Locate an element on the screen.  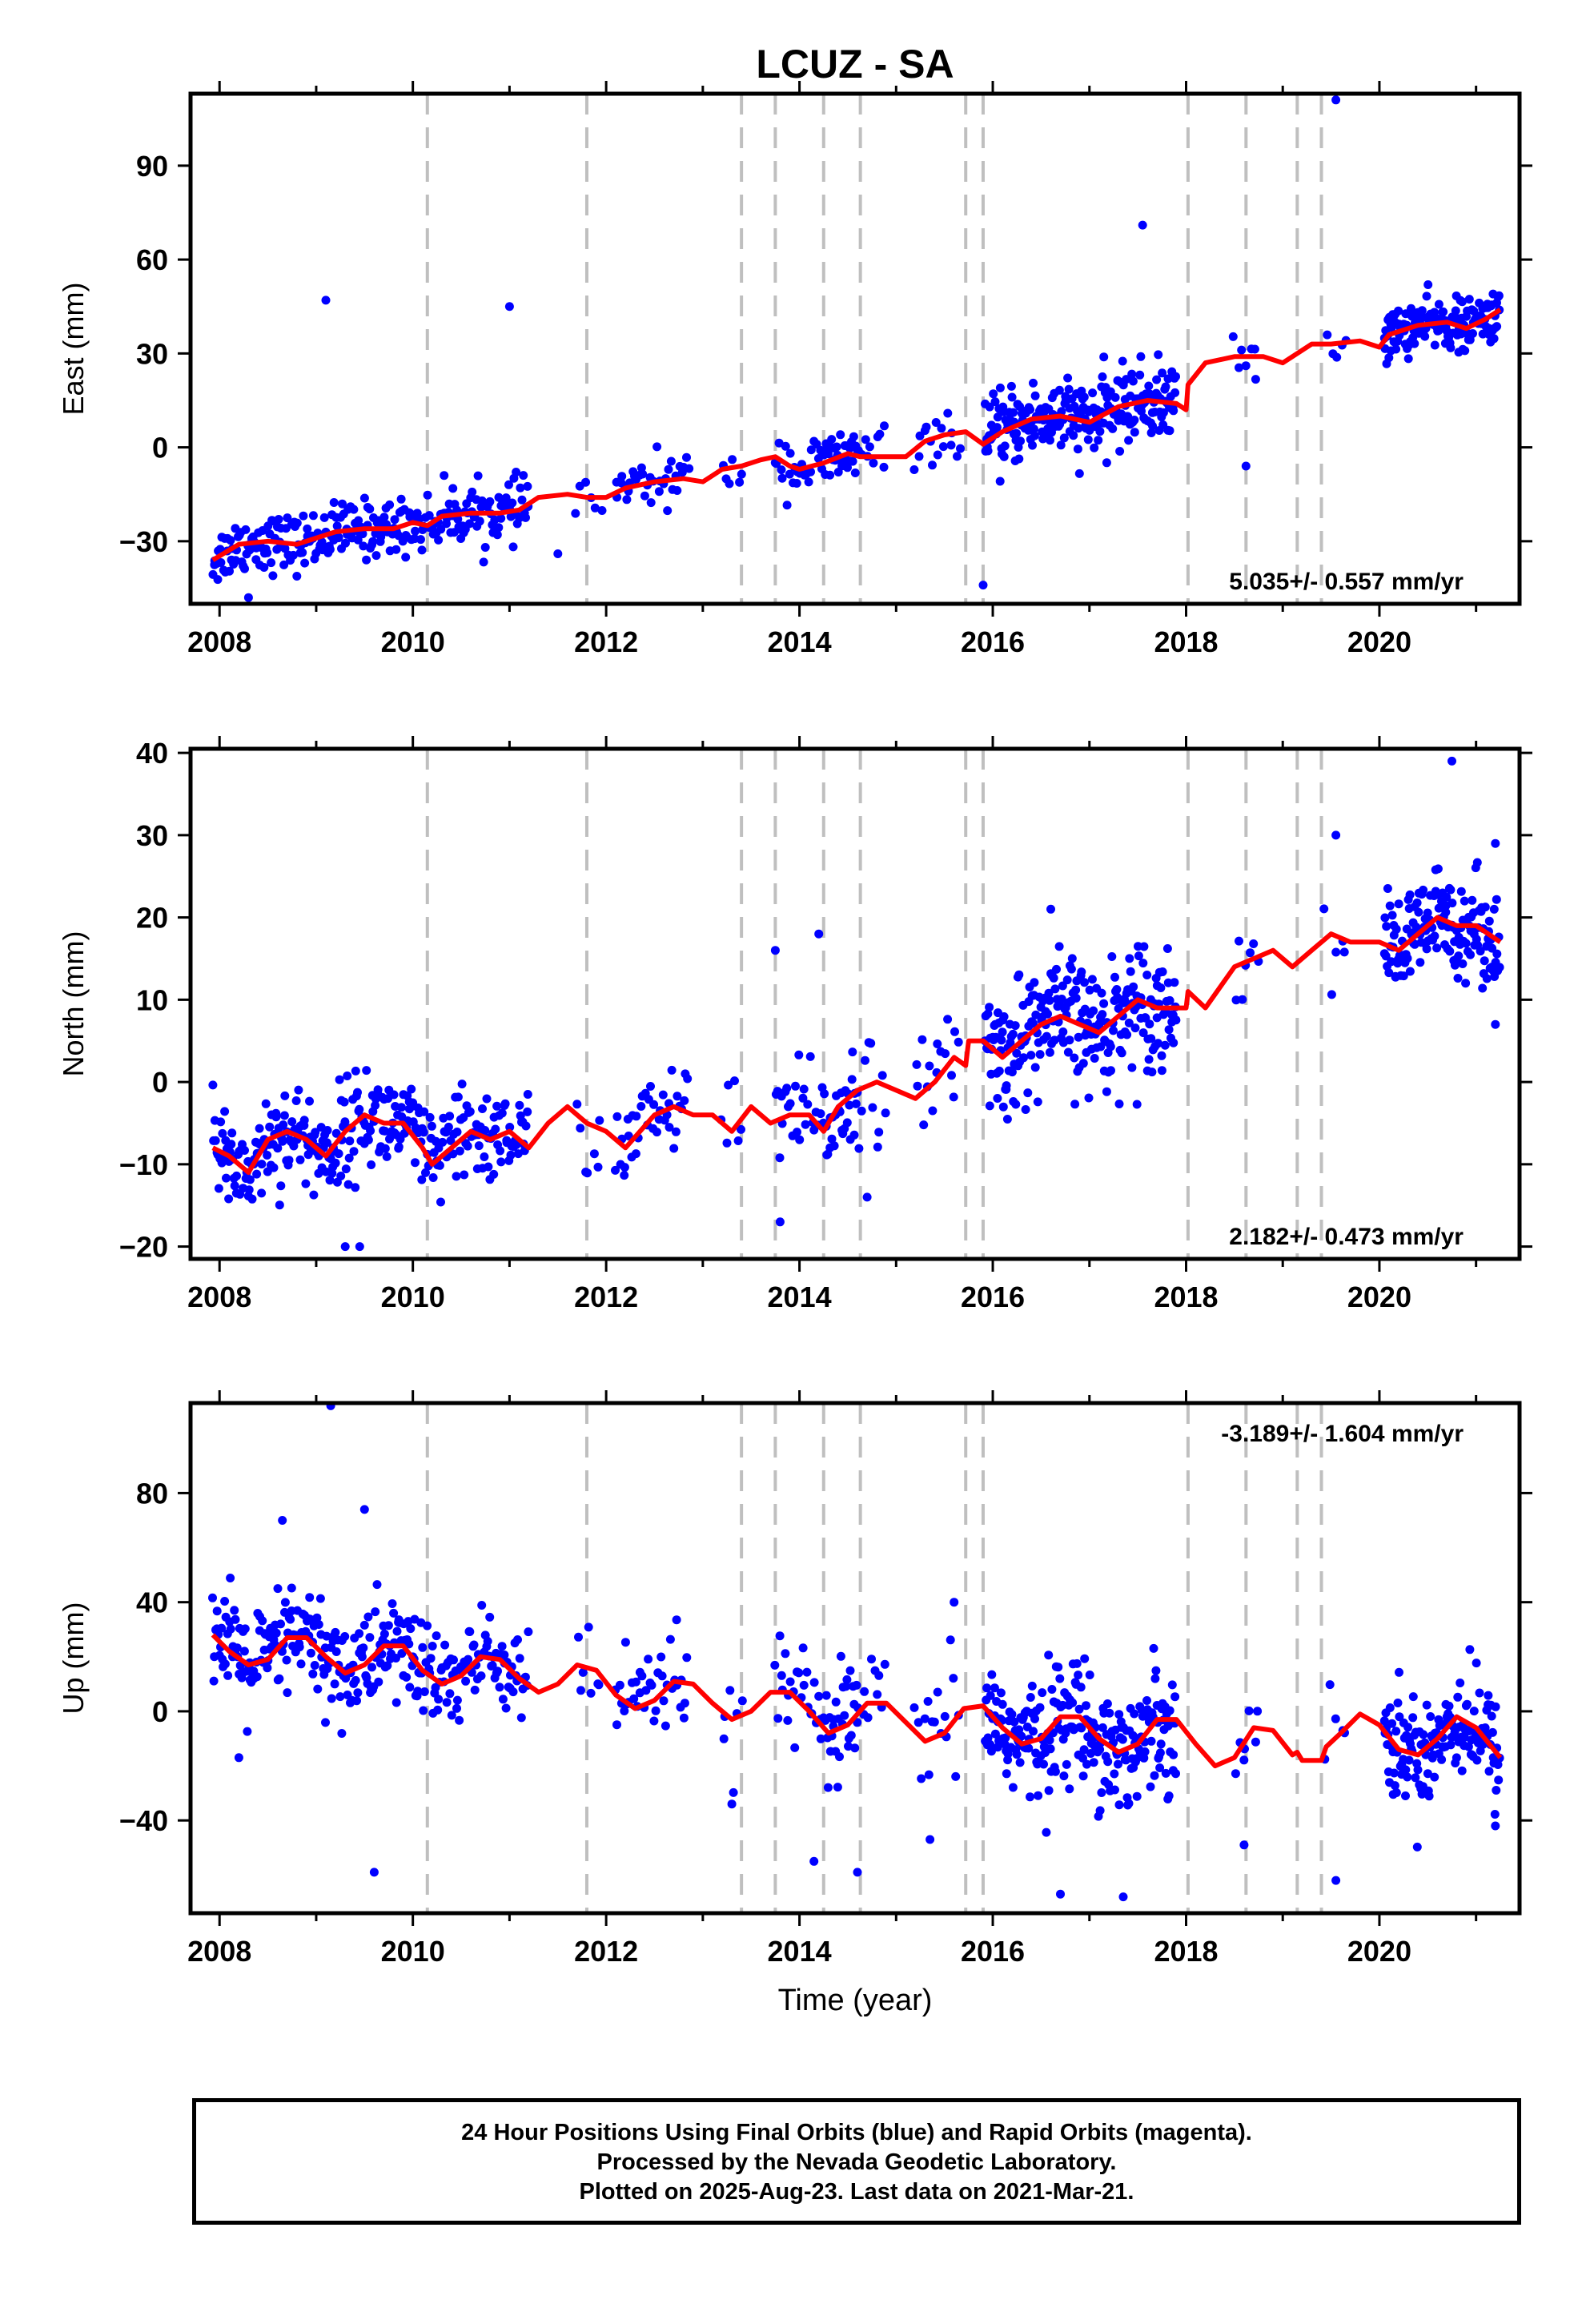
rate-label: -3.189+/- 1.604 mm/yr is located at coordinates (1342, 1434).